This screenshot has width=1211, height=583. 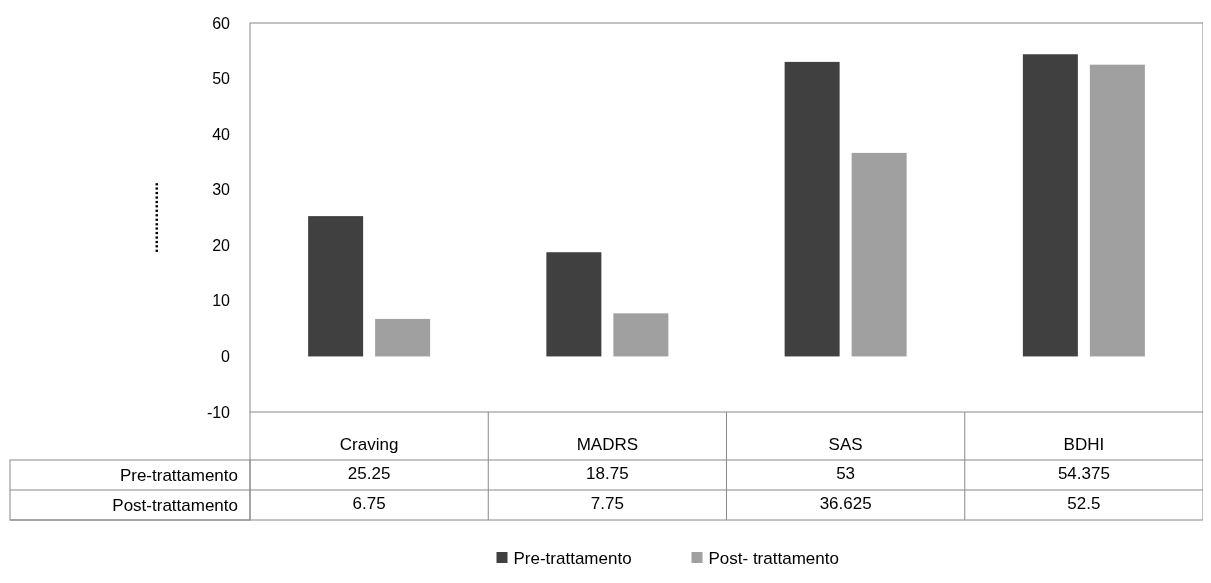 I want to click on data-label: 7.75, so click(x=607, y=503).